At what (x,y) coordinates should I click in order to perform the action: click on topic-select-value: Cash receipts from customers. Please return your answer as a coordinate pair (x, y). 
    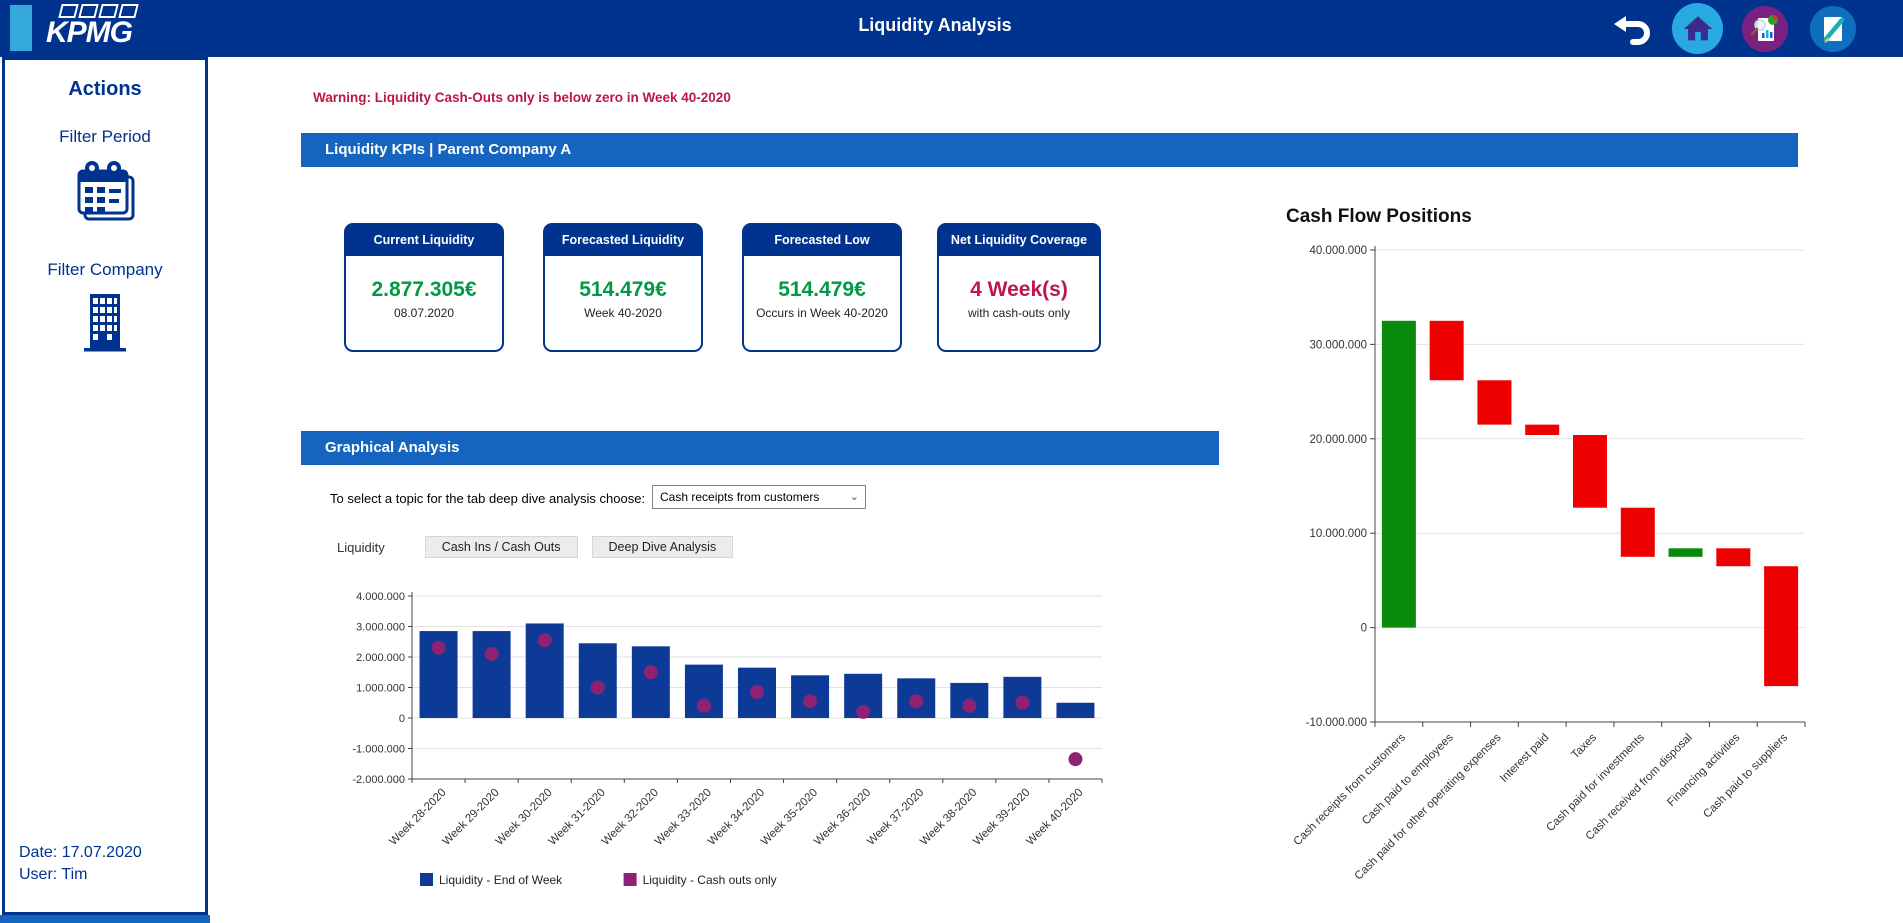
    Looking at the image, I should click on (740, 497).